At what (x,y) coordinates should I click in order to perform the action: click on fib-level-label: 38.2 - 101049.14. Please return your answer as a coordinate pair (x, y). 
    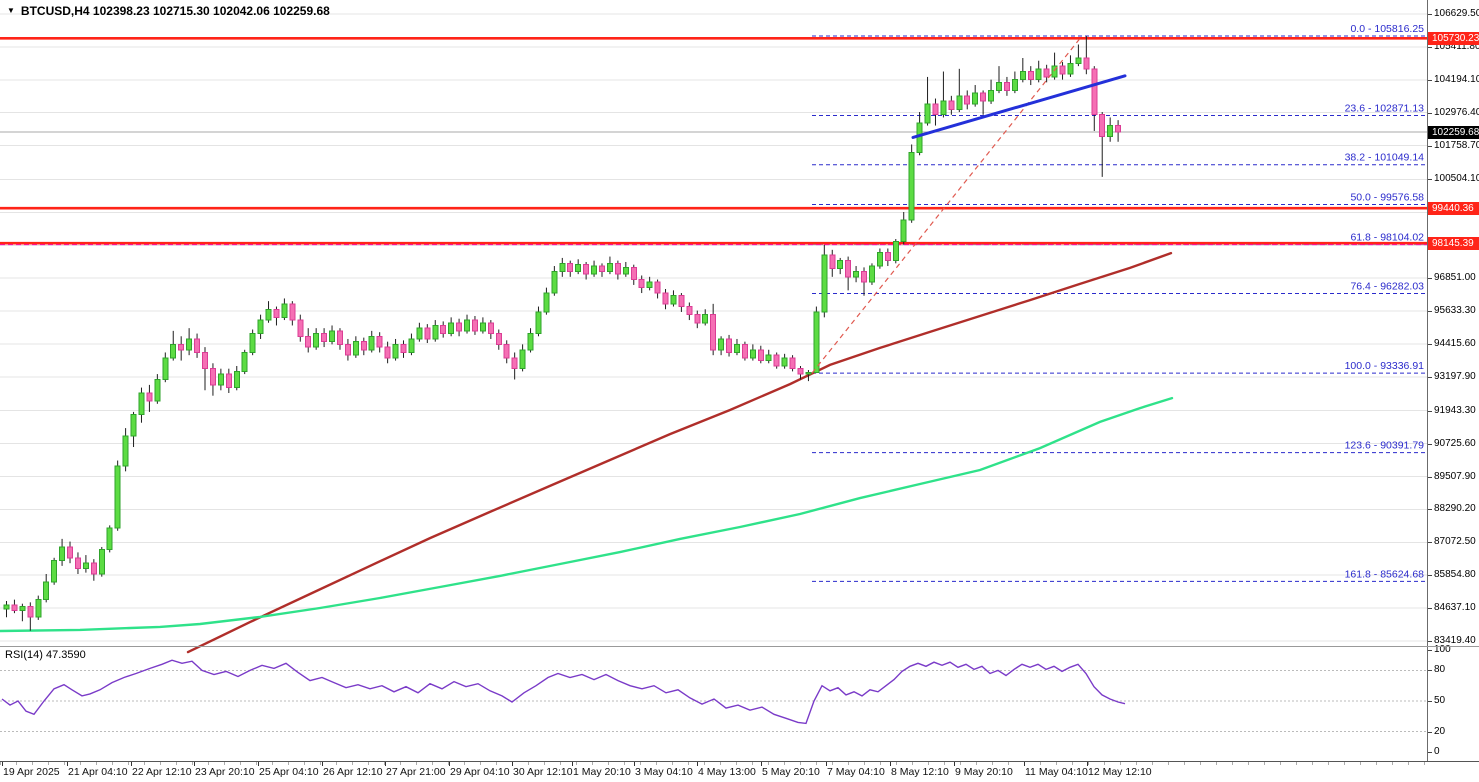
    Looking at the image, I should click on (1385, 158).